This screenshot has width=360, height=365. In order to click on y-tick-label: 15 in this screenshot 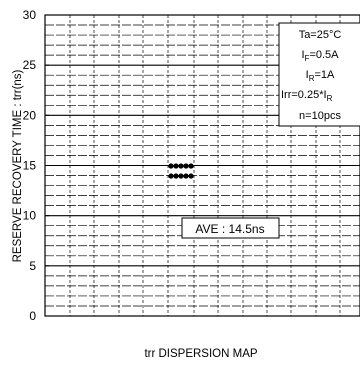, I will do `click(30, 166)`.